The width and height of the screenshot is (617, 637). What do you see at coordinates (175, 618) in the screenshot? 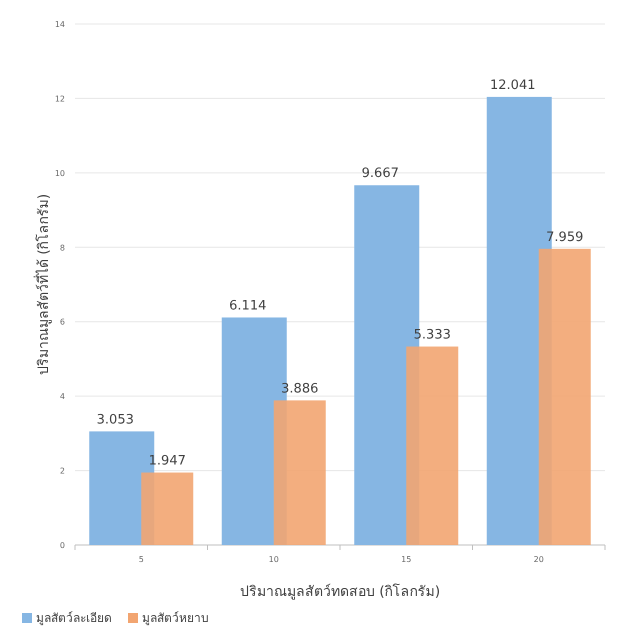
I see `legend-label: มูลสัตว์หยาบ` at bounding box center [175, 618].